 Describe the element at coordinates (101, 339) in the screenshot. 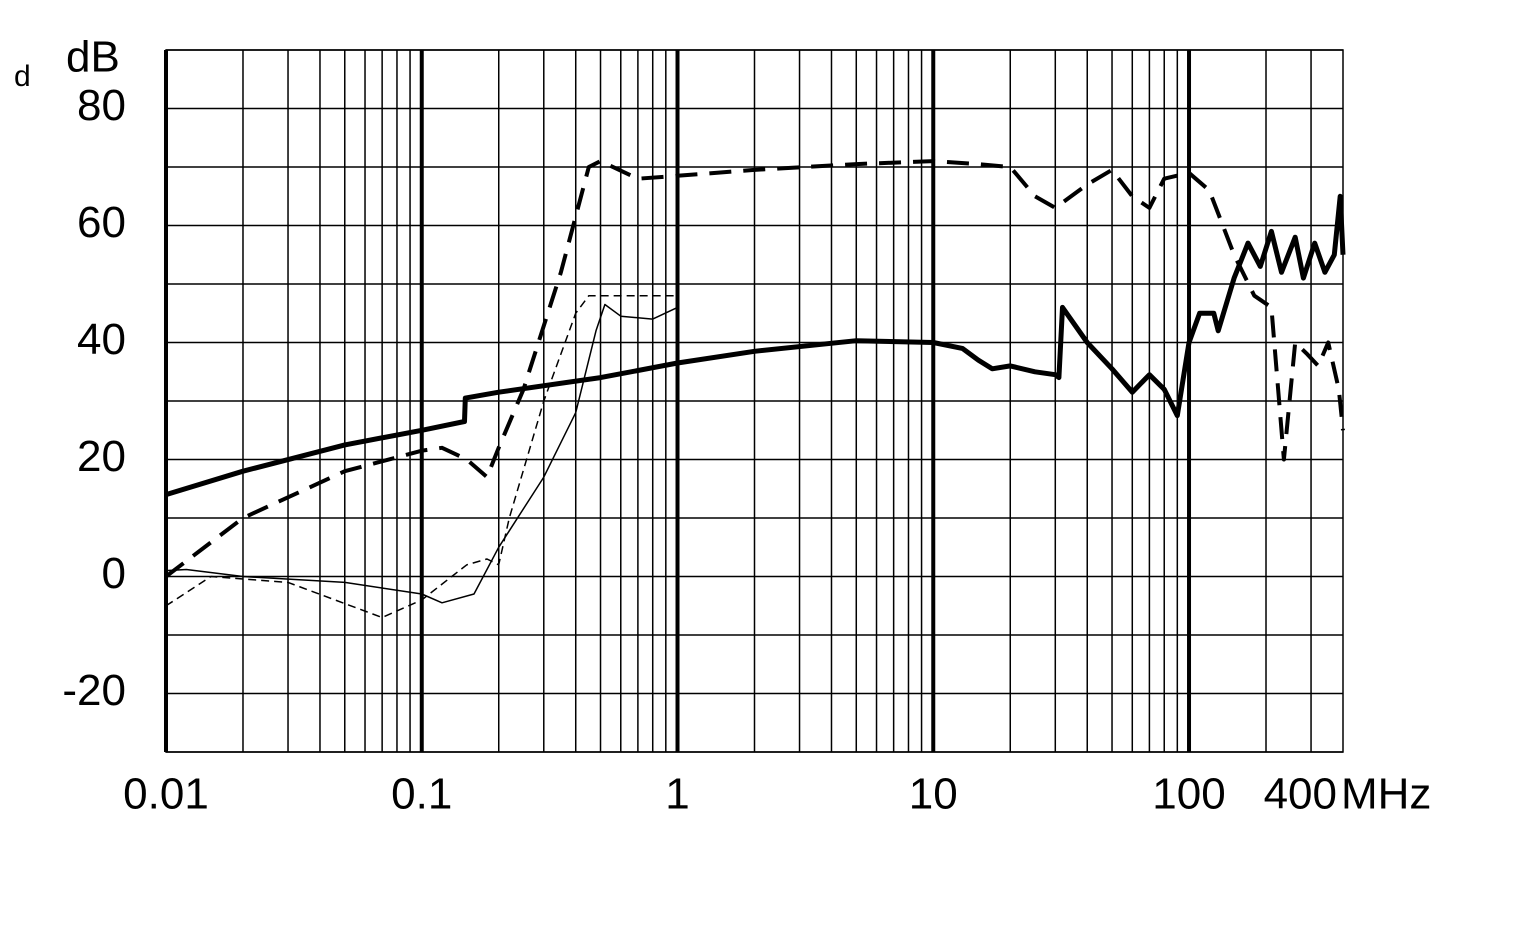

I see `y-tick-label: 40` at that location.